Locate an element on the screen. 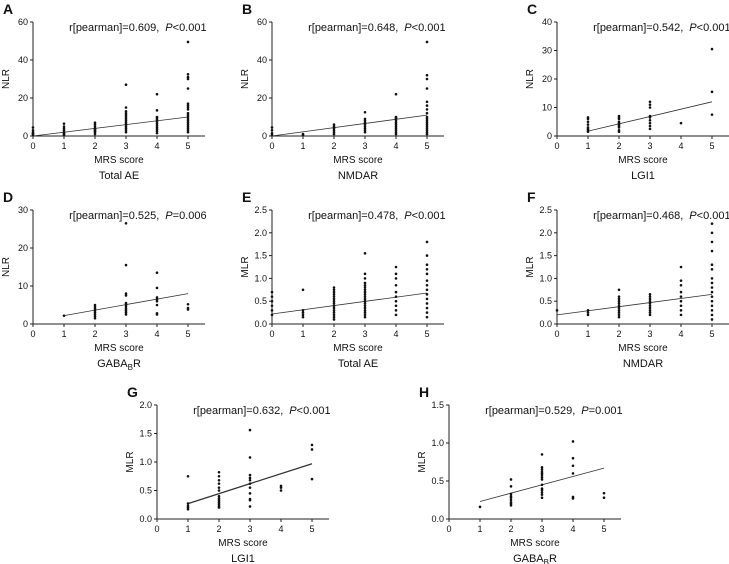 This screenshot has height=564, width=729. y-tick-label: 0.5 is located at coordinates (145, 491).